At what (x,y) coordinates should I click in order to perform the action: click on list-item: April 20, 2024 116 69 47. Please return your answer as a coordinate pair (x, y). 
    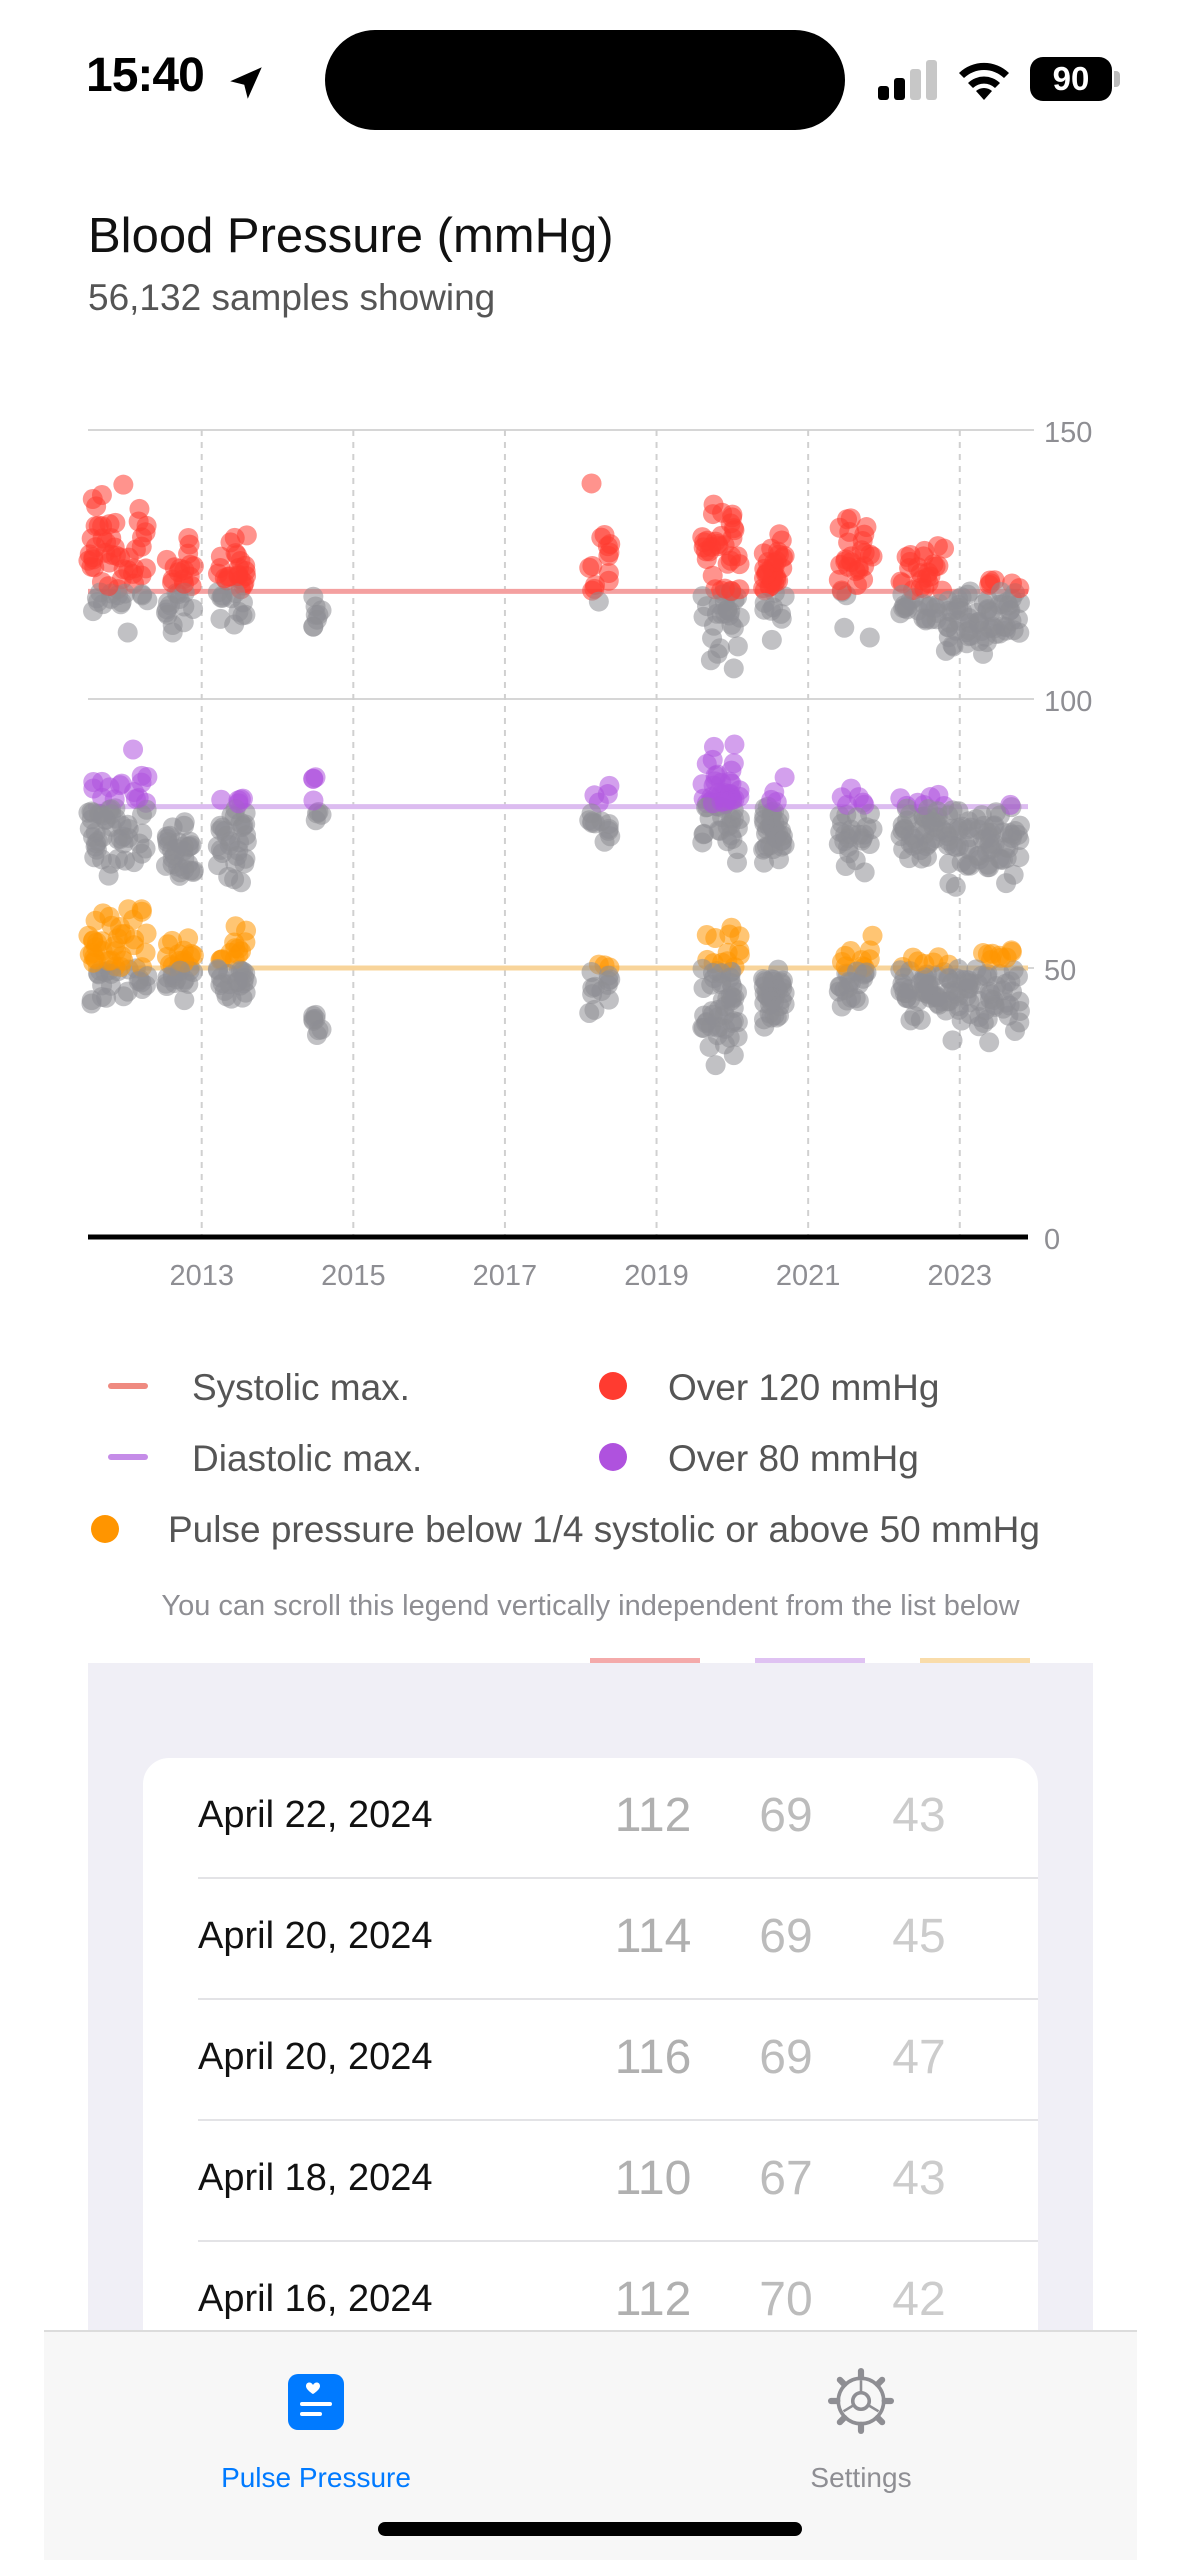
    Looking at the image, I should click on (618, 2060).